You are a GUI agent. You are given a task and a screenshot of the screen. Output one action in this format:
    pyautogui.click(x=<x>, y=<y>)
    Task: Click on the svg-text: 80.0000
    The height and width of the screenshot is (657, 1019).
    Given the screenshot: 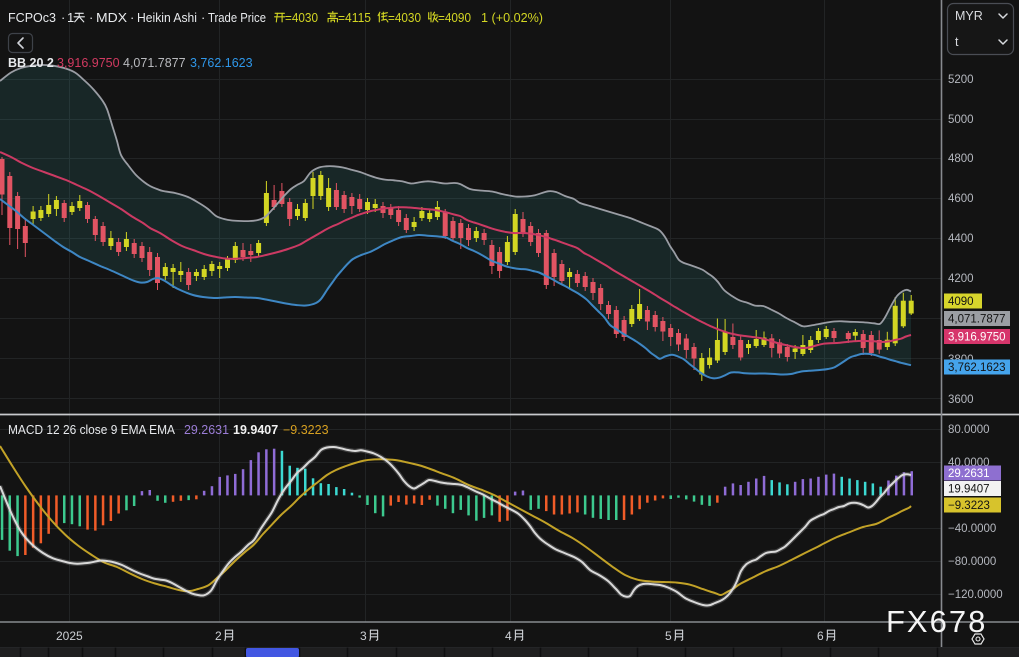 What is the action you would take?
    pyautogui.click(x=969, y=430)
    